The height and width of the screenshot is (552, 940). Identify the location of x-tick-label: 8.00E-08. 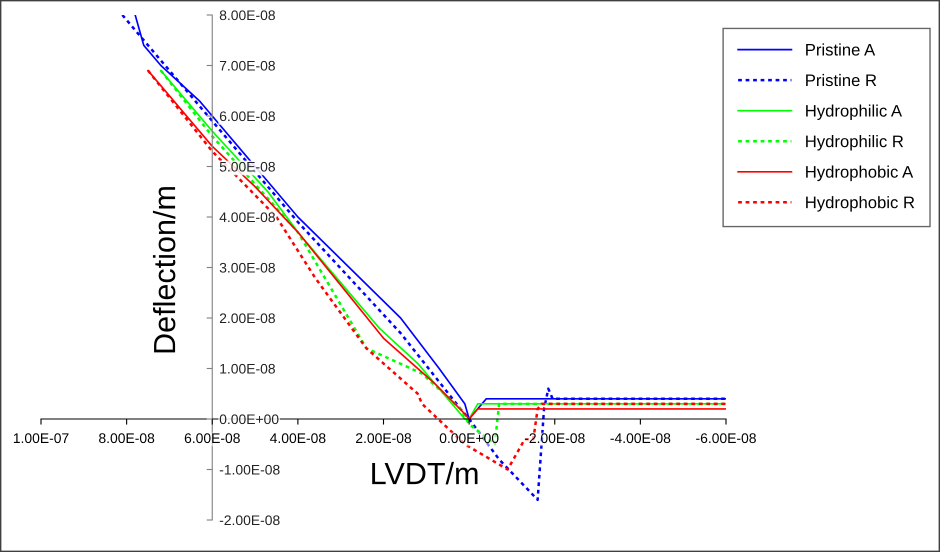
(126, 438).